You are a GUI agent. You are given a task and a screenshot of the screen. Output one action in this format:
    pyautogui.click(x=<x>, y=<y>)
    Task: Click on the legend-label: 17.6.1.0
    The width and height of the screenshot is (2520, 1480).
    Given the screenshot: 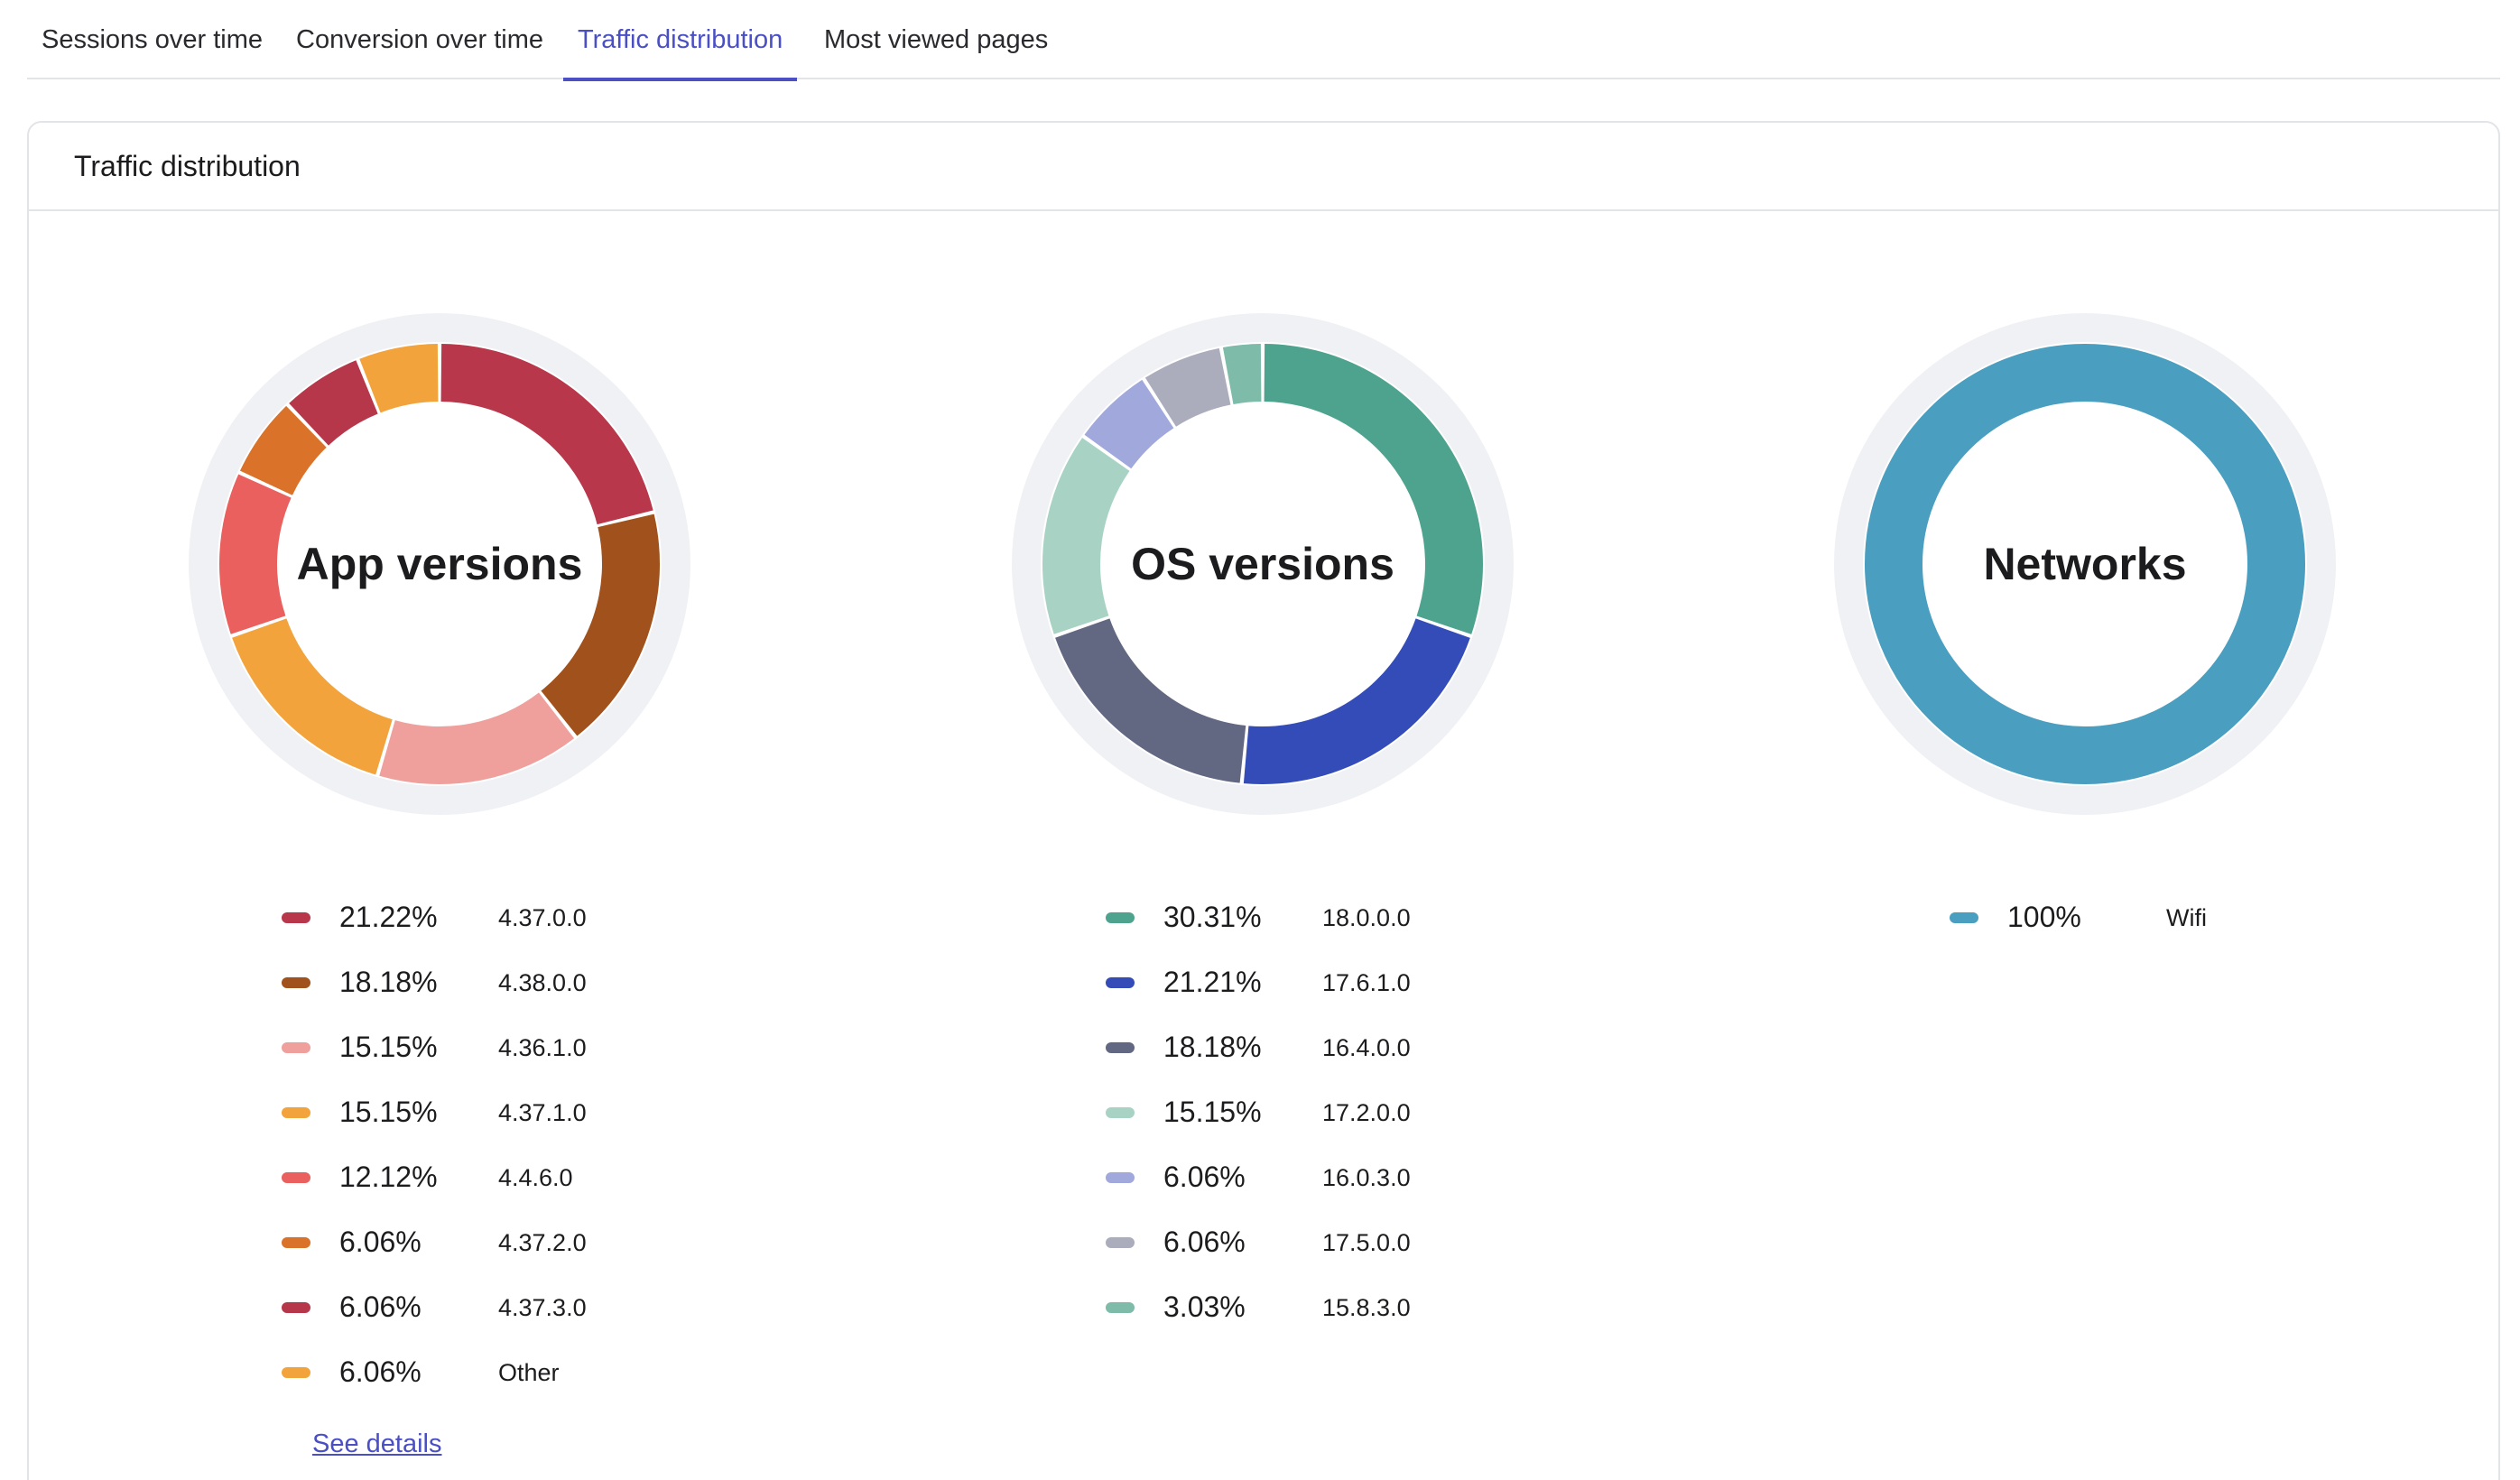 What is the action you would take?
    pyautogui.click(x=1366, y=983)
    